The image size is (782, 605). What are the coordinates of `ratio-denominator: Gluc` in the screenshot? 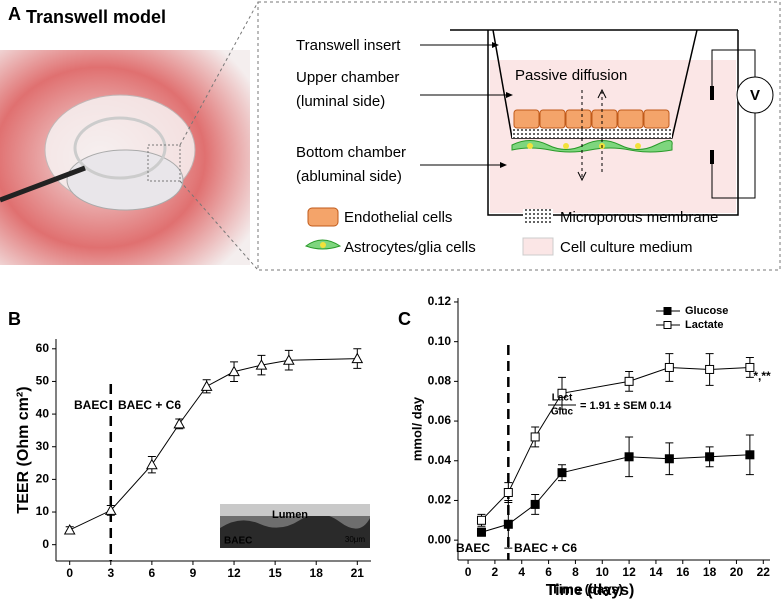 It's located at (562, 412).